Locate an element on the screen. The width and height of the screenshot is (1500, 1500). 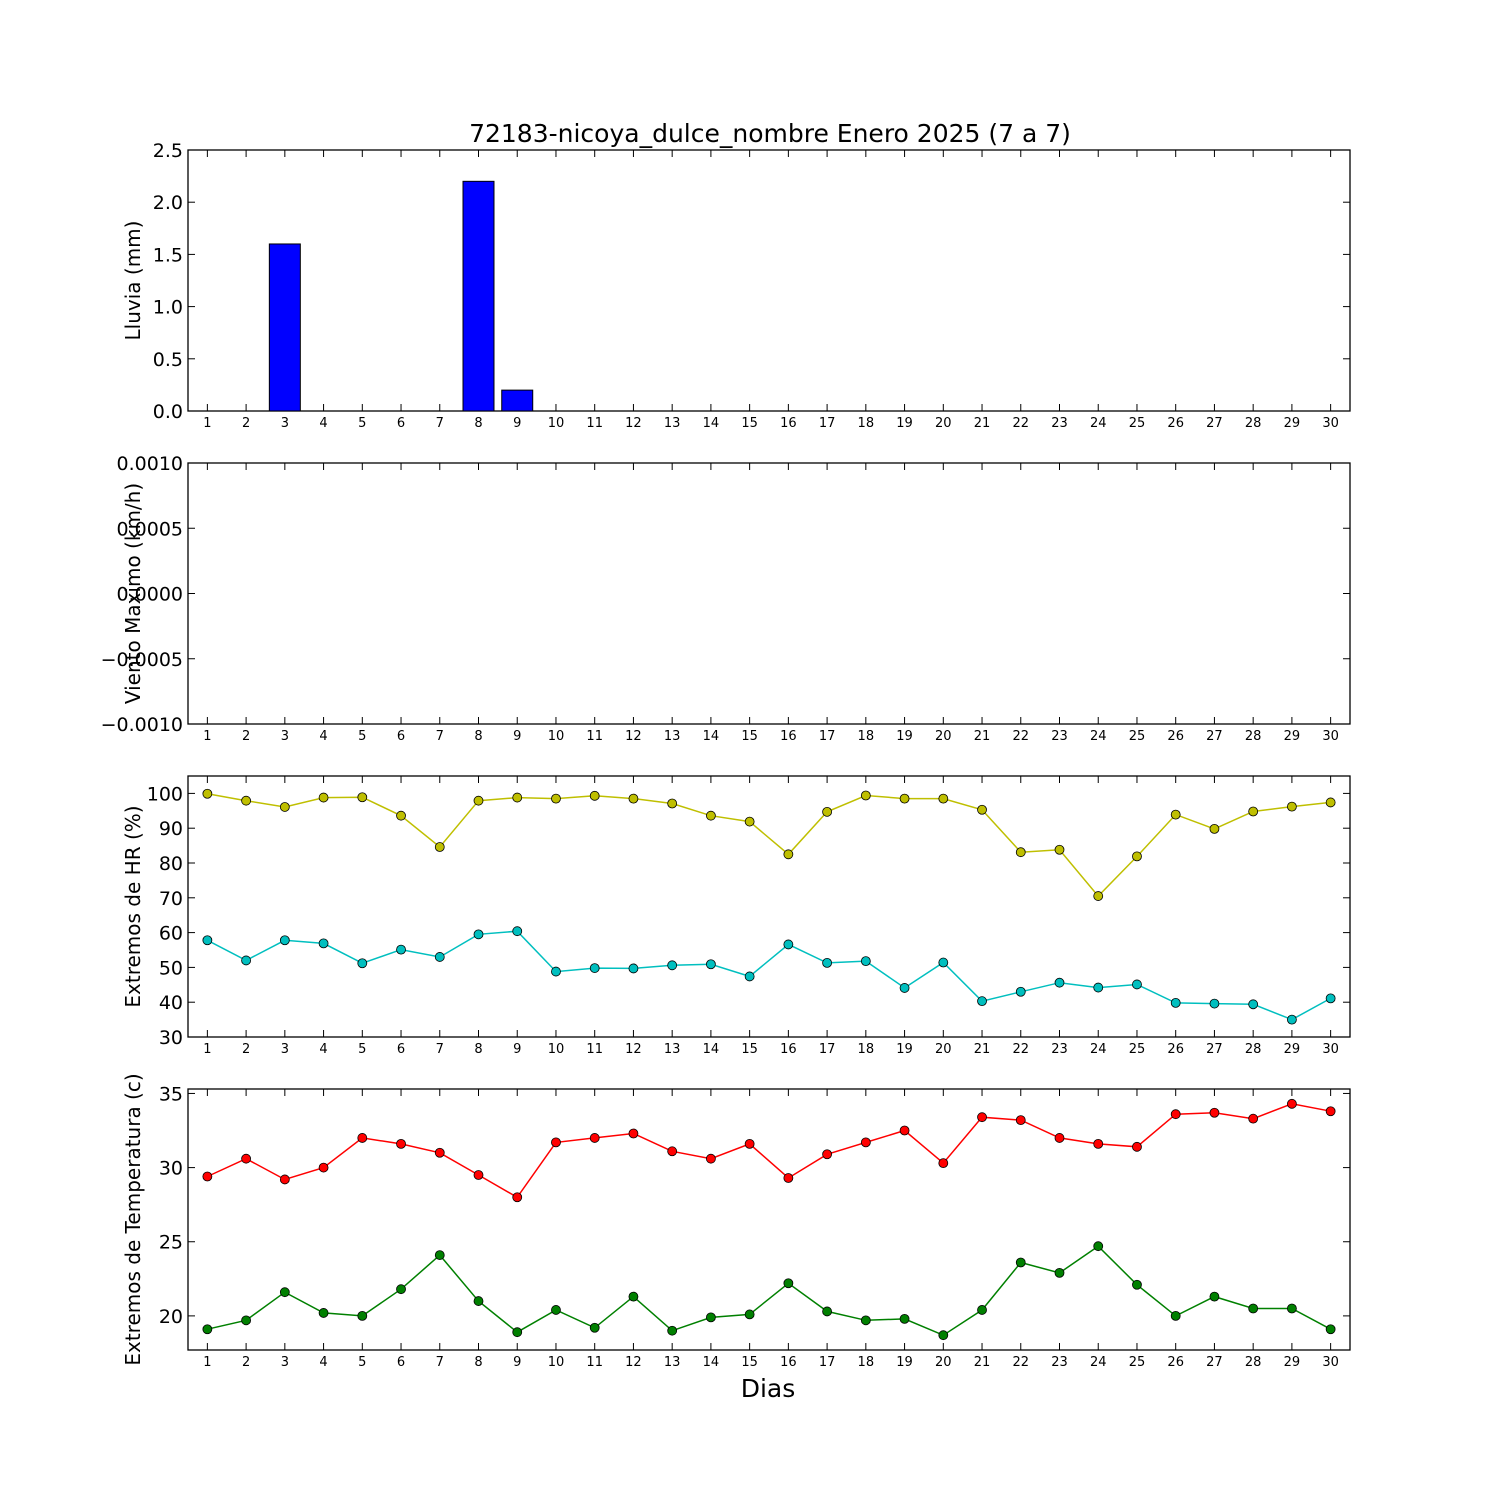
wind-xtick-label: 4 is located at coordinates (323, 736).